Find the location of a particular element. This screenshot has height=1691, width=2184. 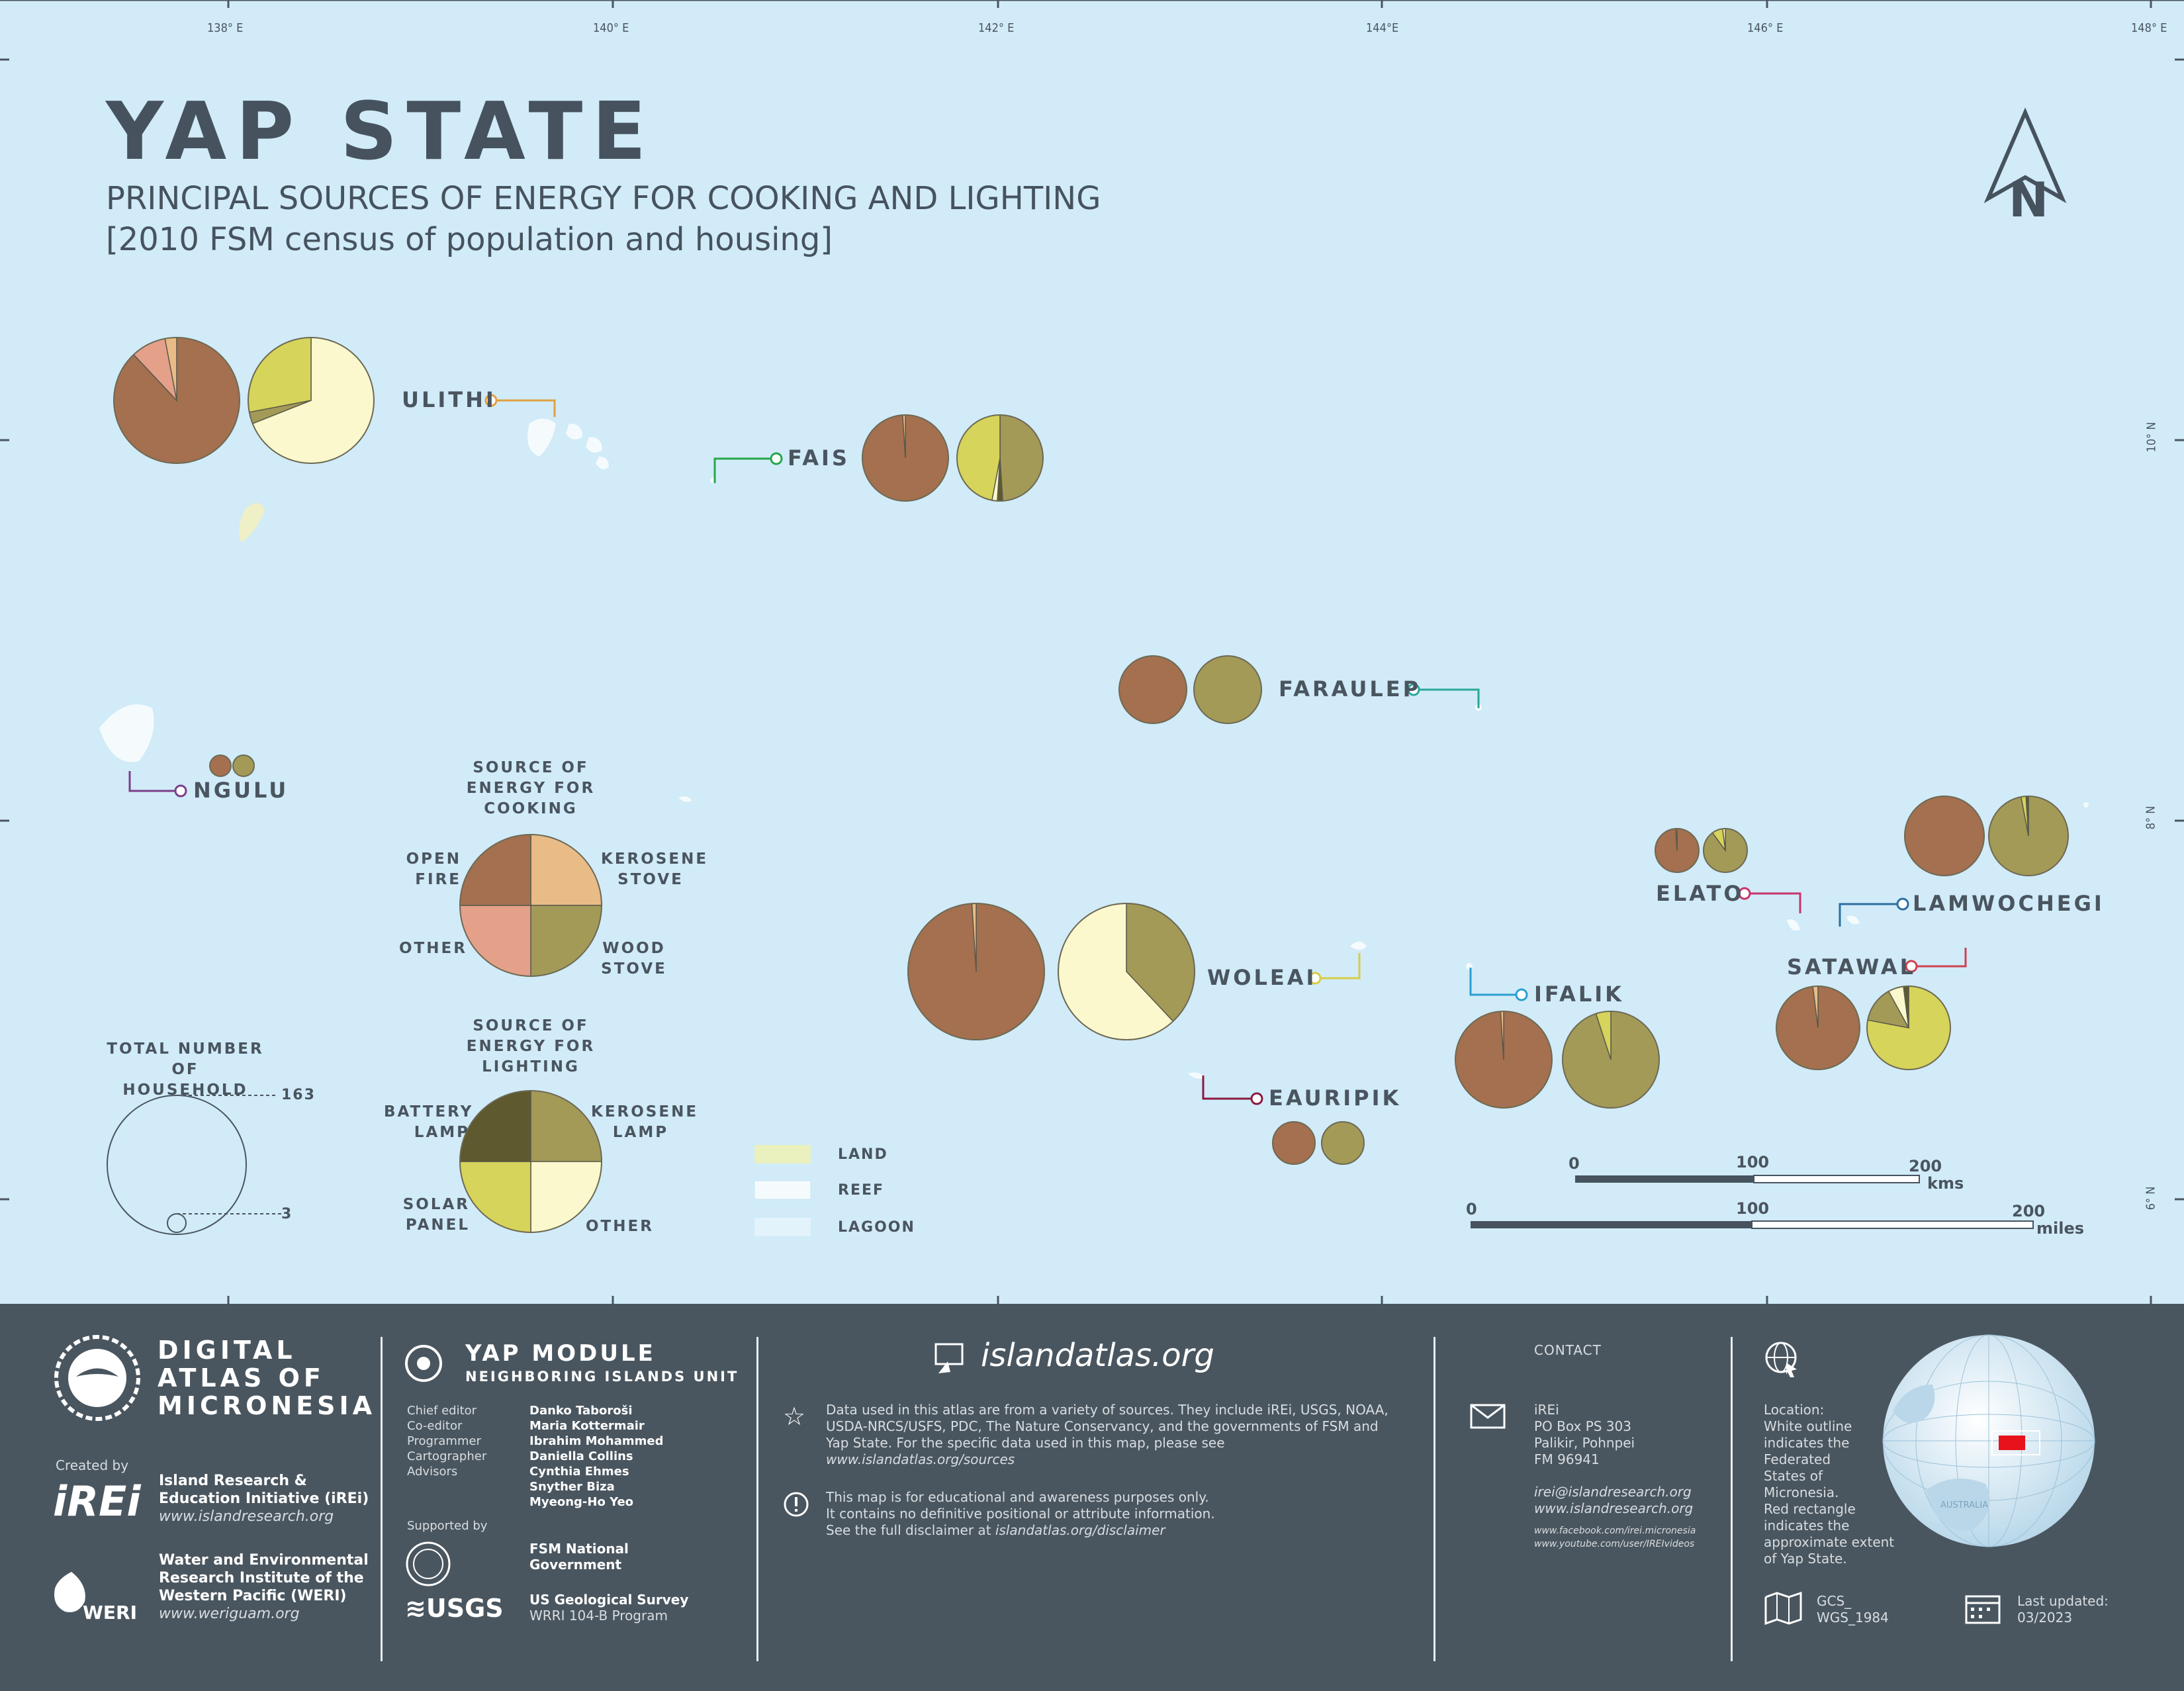

scale-km-max: 200 is located at coordinates (1925, 1166).